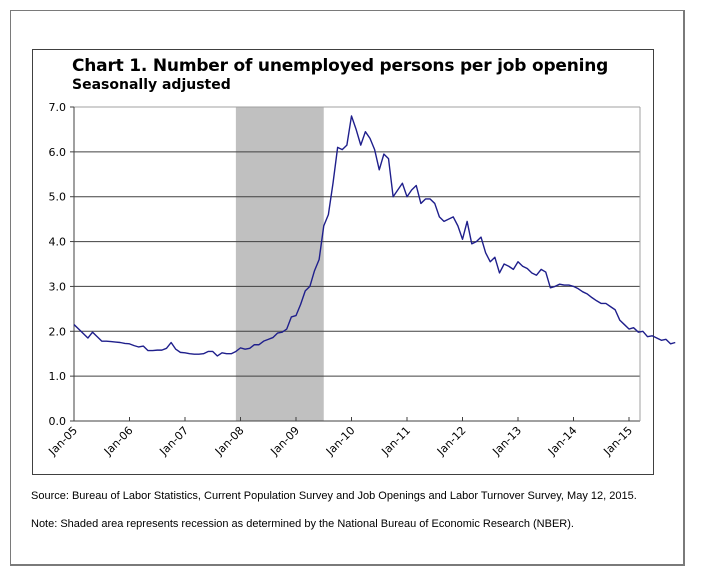  I want to click on x-tick-label: Jan-08, so click(229, 441).